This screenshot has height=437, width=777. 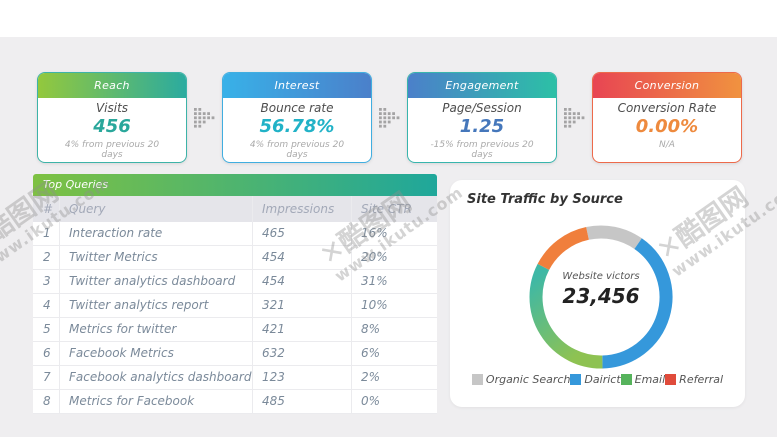 What do you see at coordinates (302, 377) in the screenshot?
I see `cell-impressions: 123` at bounding box center [302, 377].